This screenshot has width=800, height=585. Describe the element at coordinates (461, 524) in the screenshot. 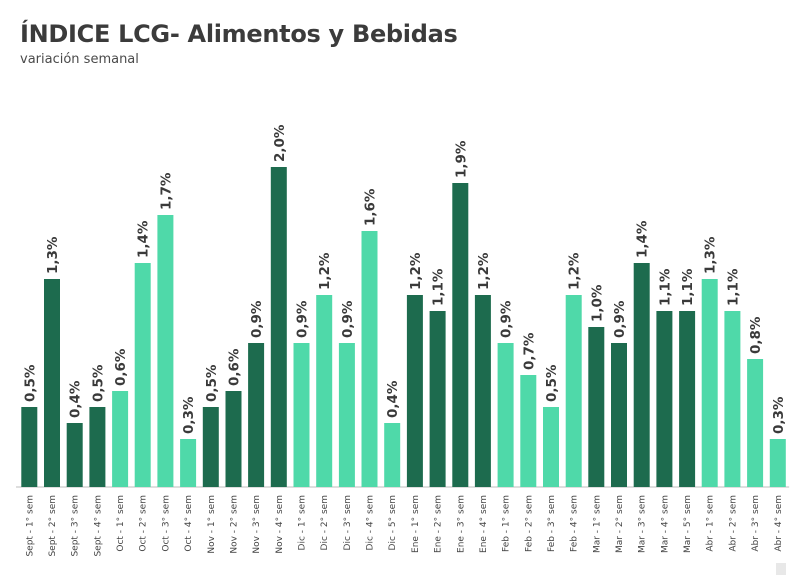

I see `x-tick-label: Ene - 3° sem` at that location.